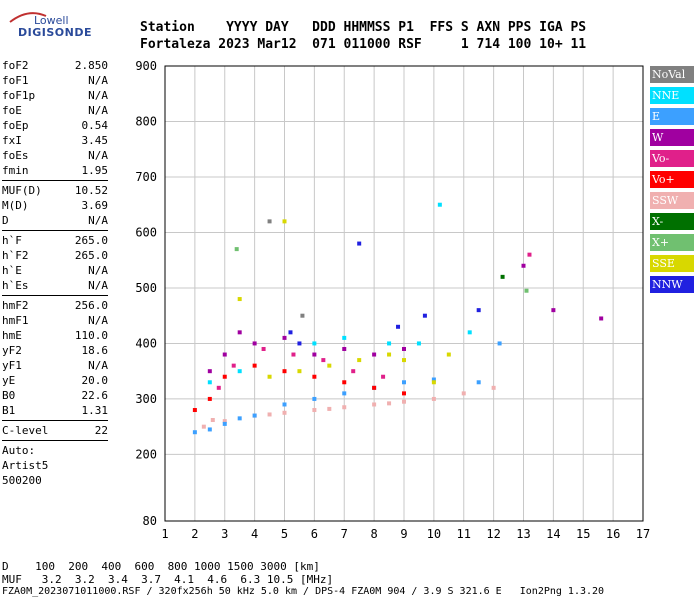  What do you see at coordinates (15, 170) in the screenshot?
I see `param-key: fmin` at bounding box center [15, 170].